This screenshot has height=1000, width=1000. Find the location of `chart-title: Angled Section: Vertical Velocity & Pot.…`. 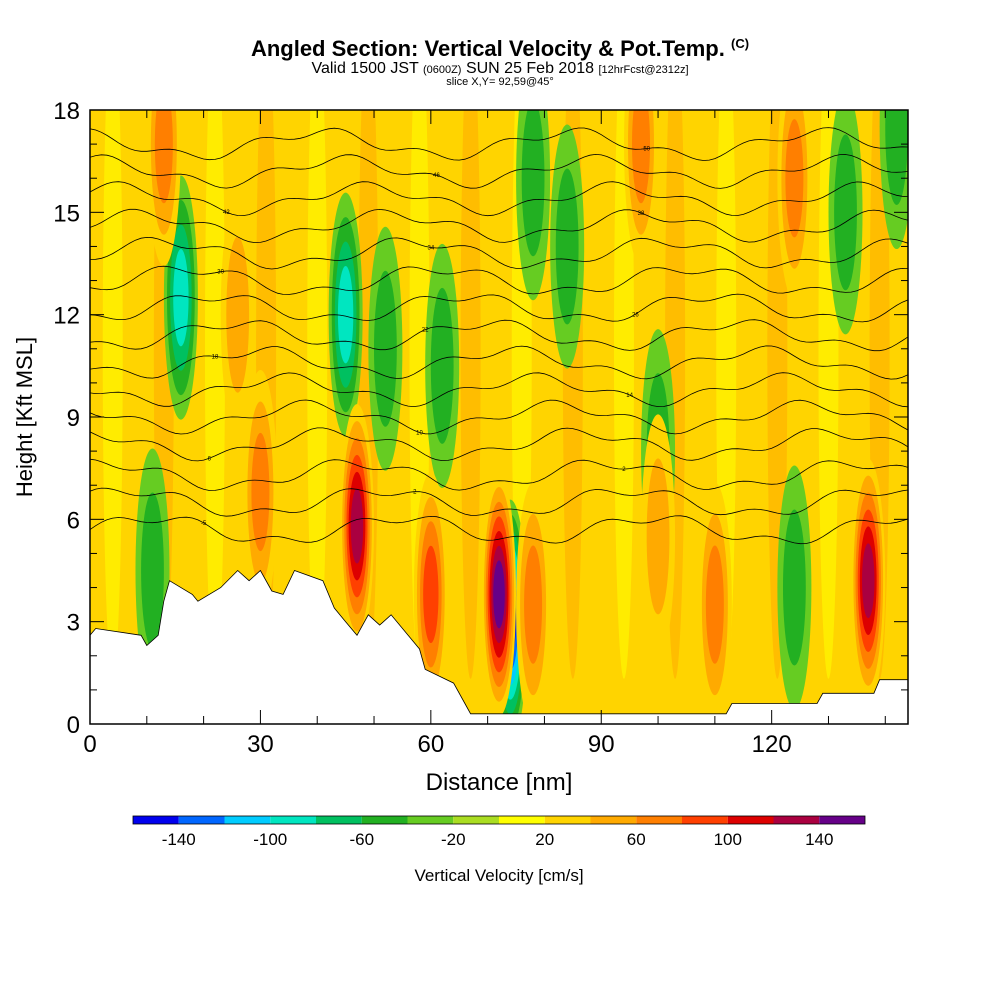

chart-title: Angled Section: Vertical Velocity & Pot.… is located at coordinates (500, 49).